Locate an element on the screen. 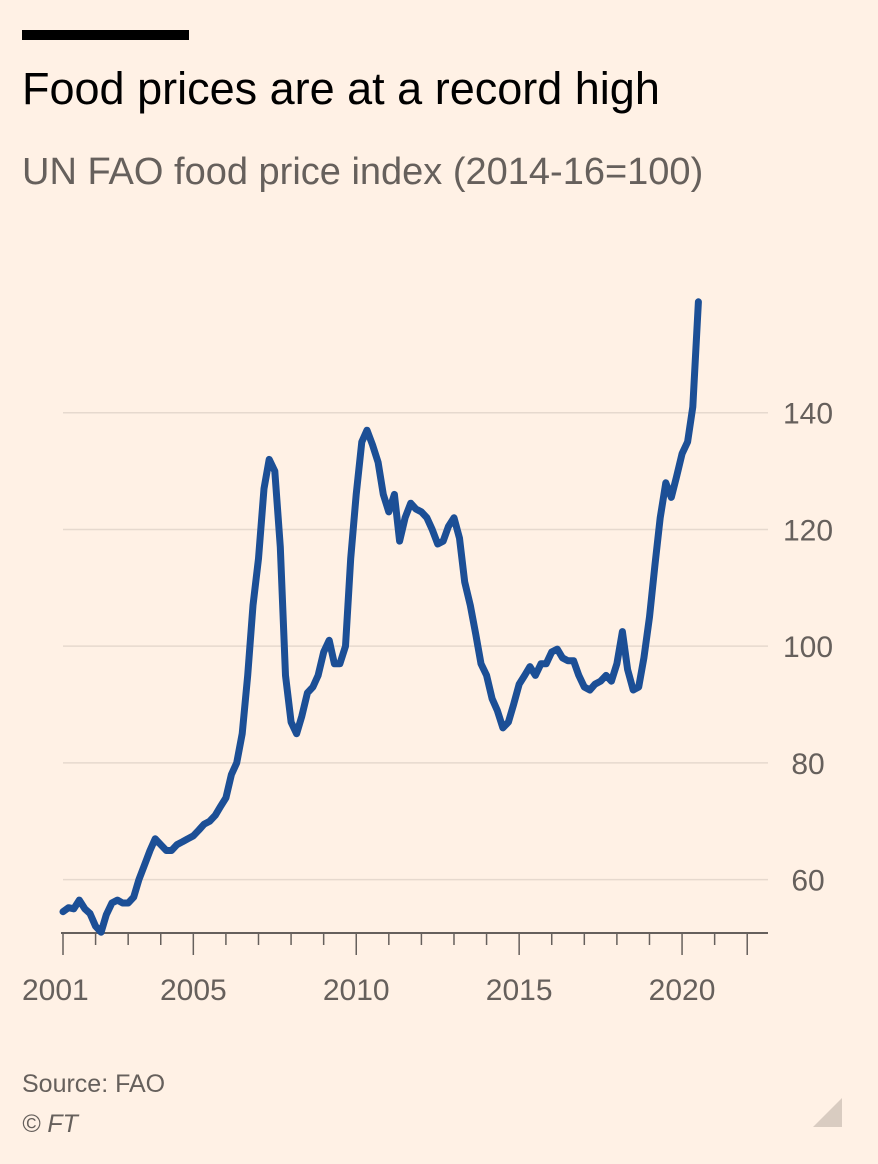 The height and width of the screenshot is (1164, 878). x-tick-label-2015: 2015 is located at coordinates (519, 990).